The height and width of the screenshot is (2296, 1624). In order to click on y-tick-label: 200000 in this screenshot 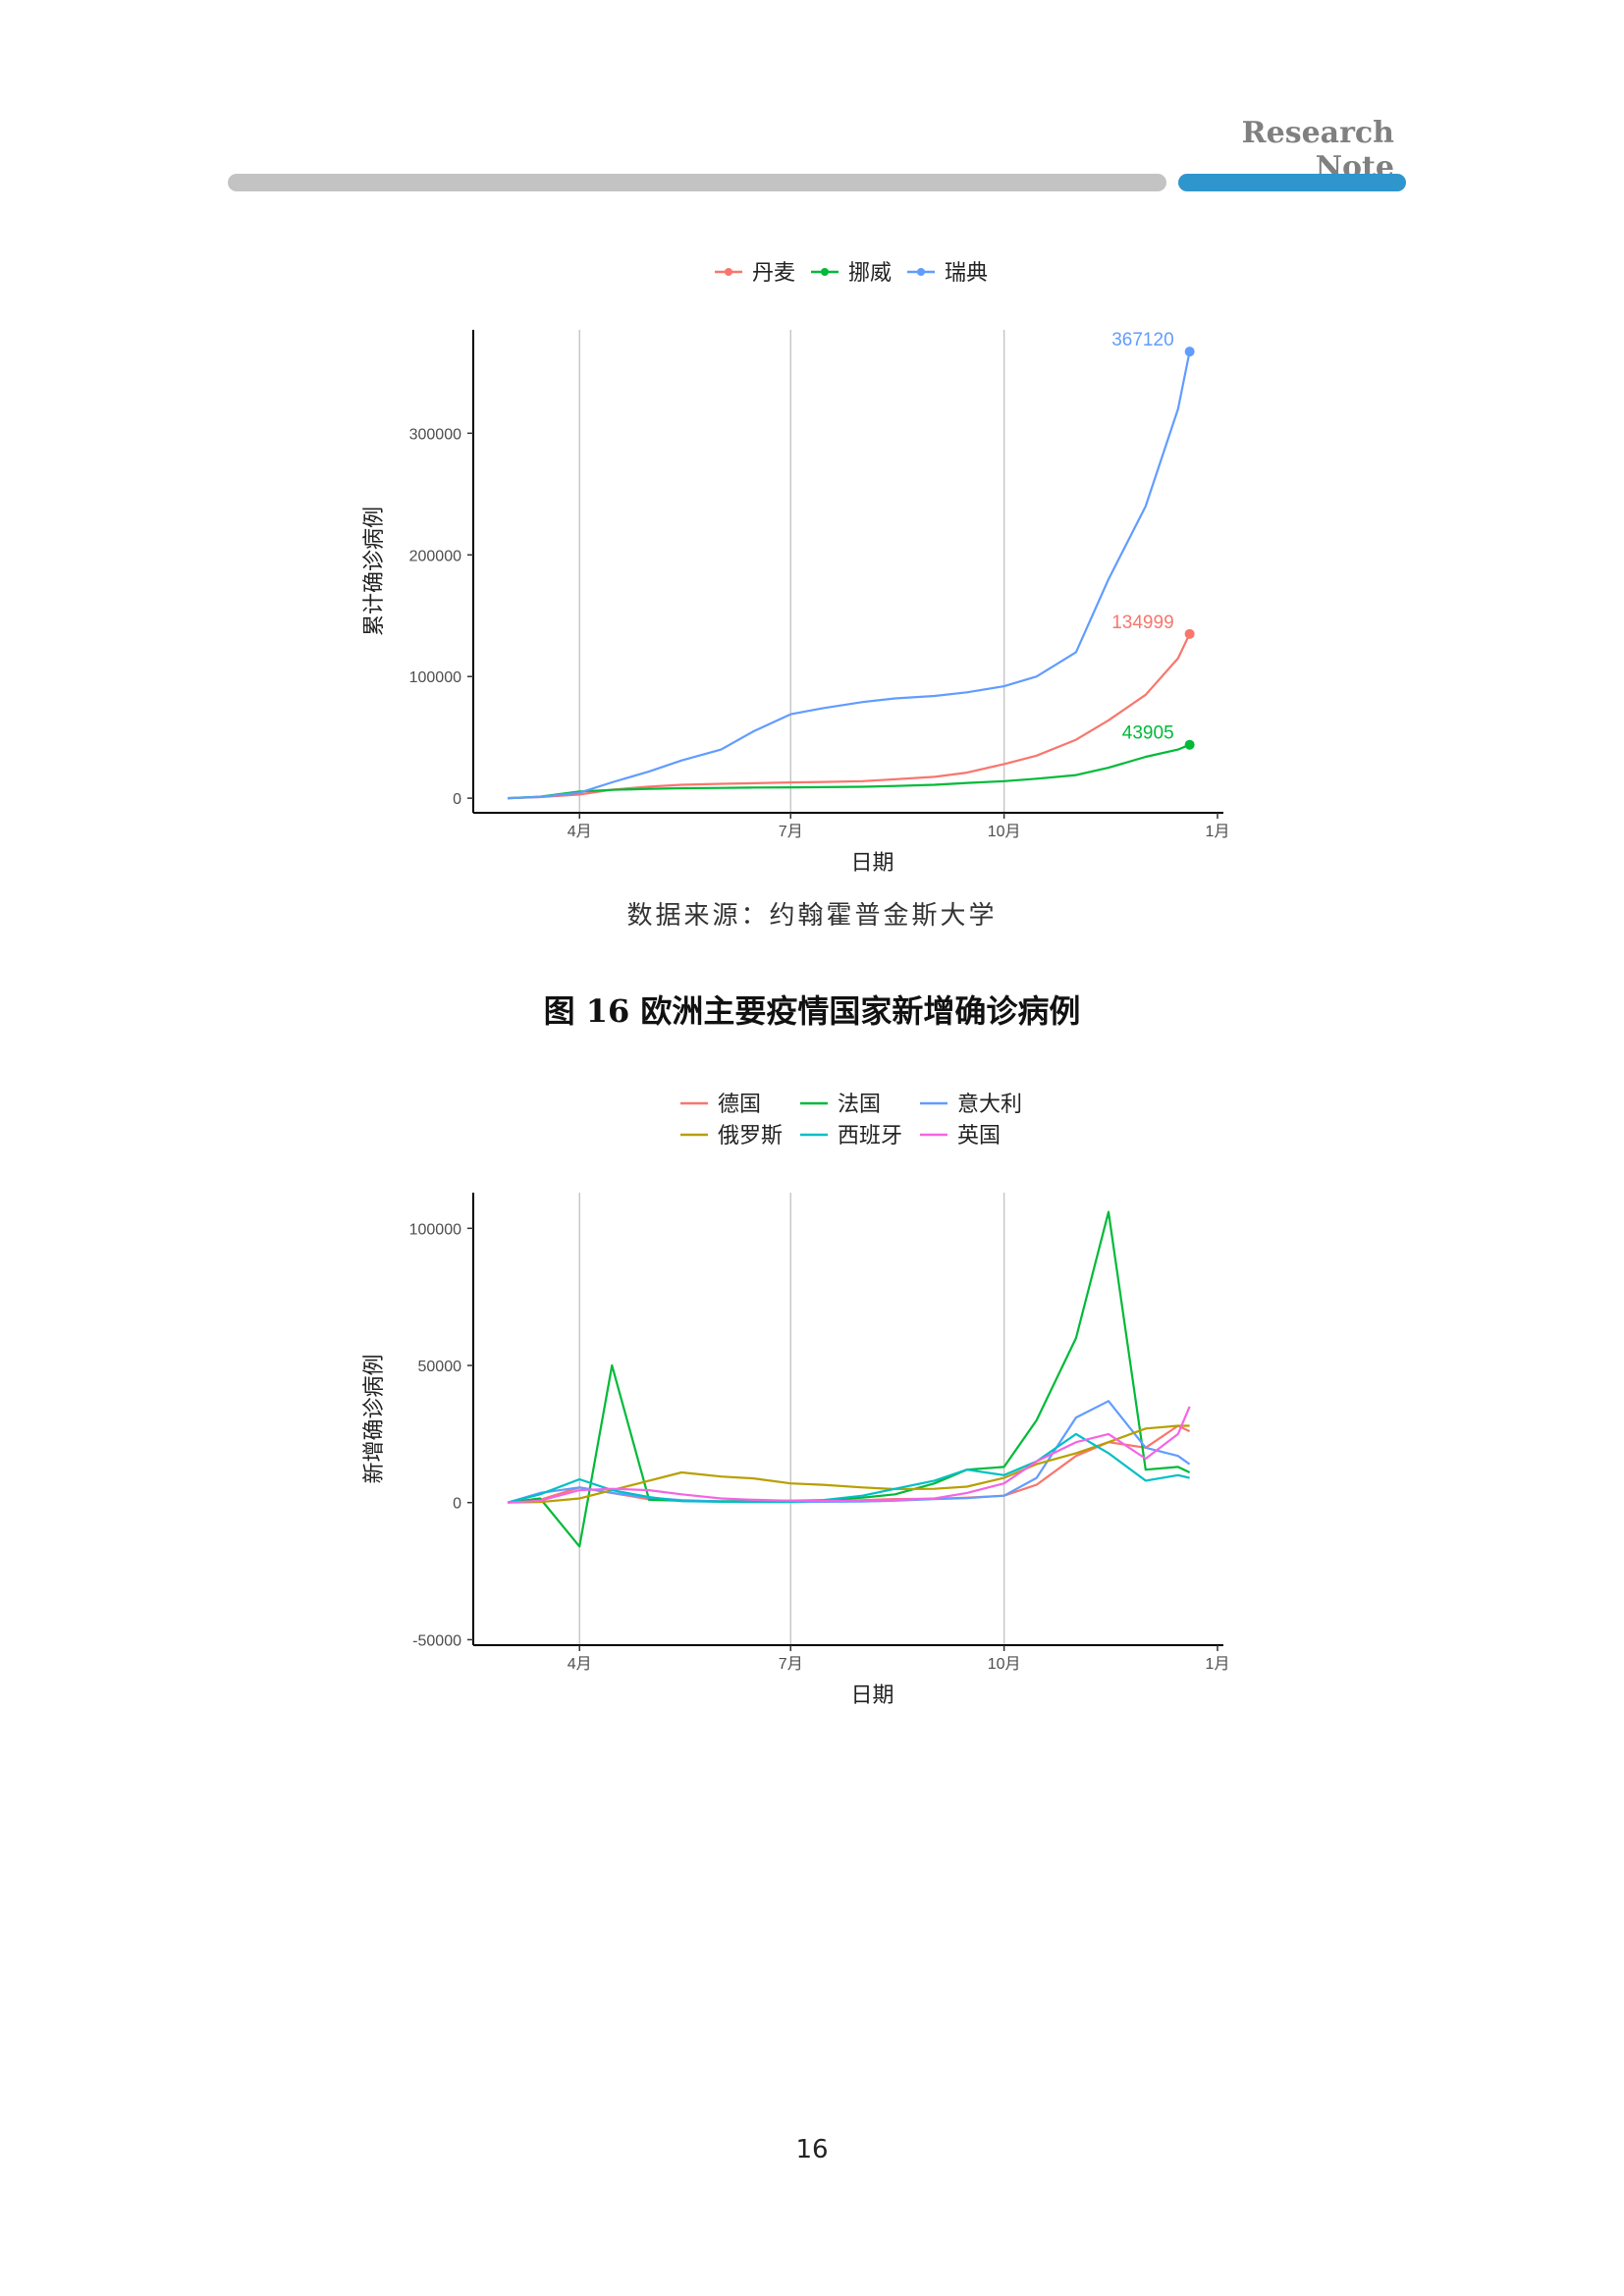, I will do `click(435, 556)`.